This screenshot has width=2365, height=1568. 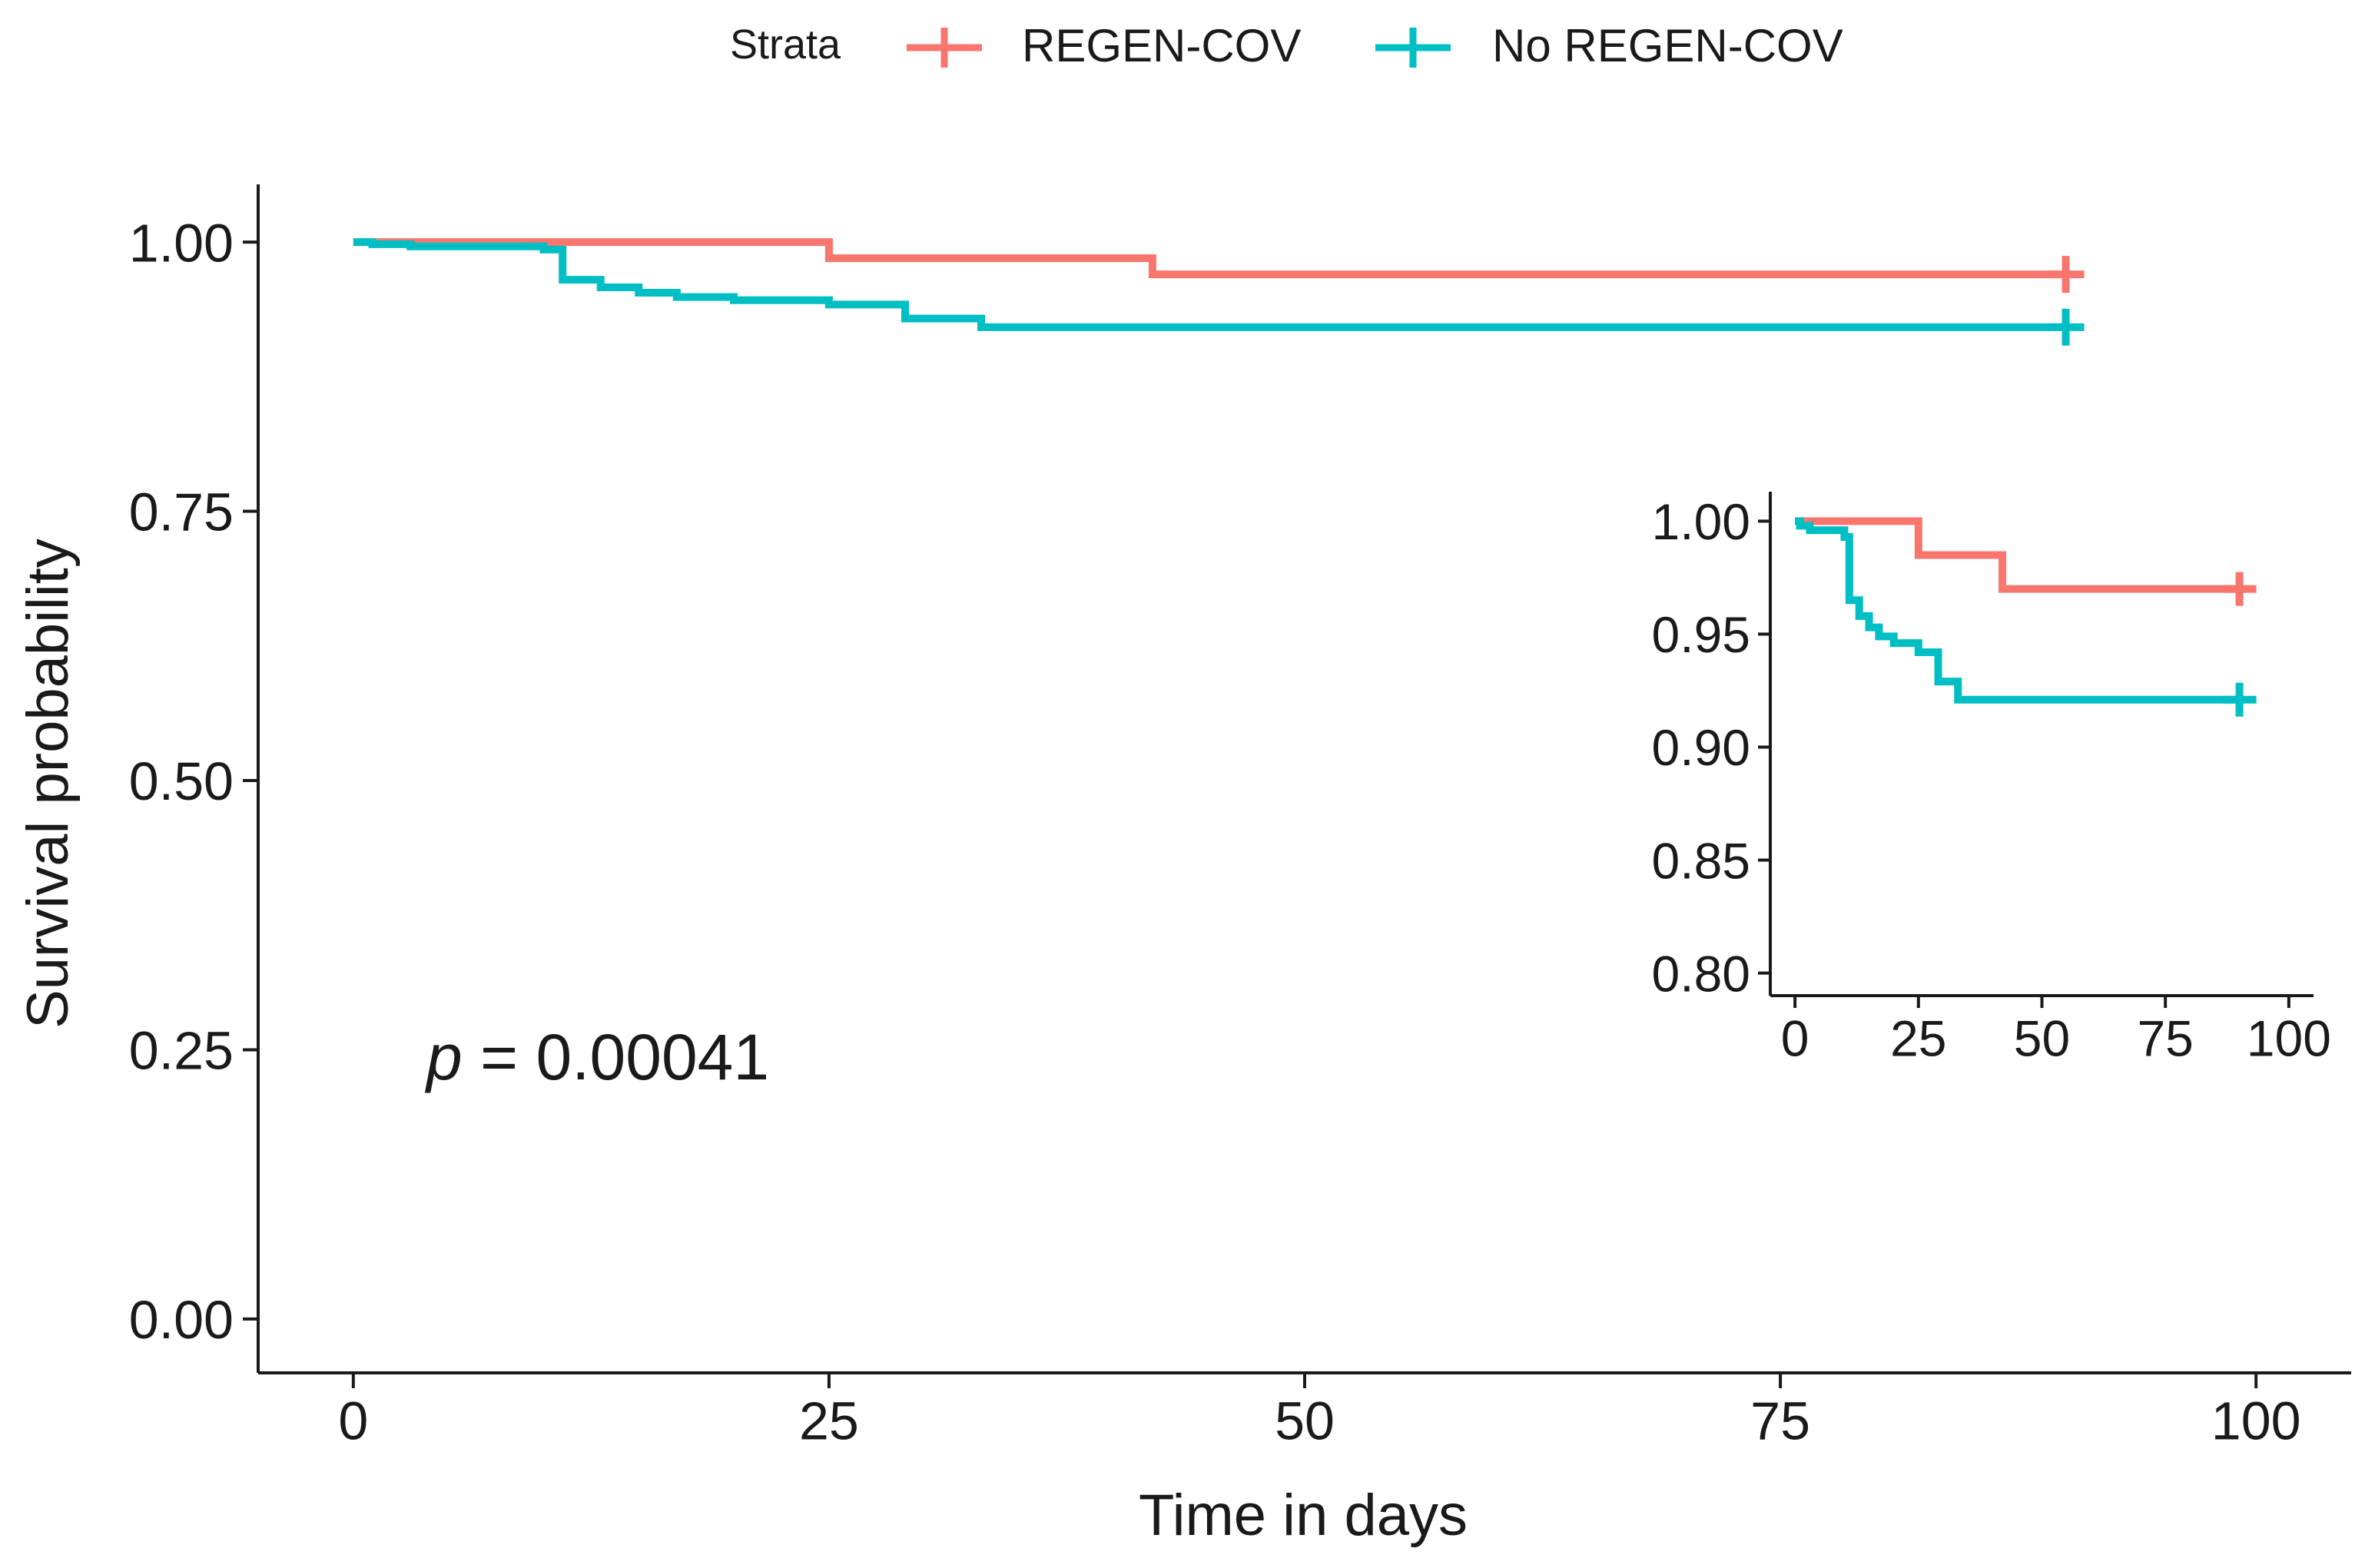 I want to click on y-tick-label: 0.95, so click(x=1701, y=634).